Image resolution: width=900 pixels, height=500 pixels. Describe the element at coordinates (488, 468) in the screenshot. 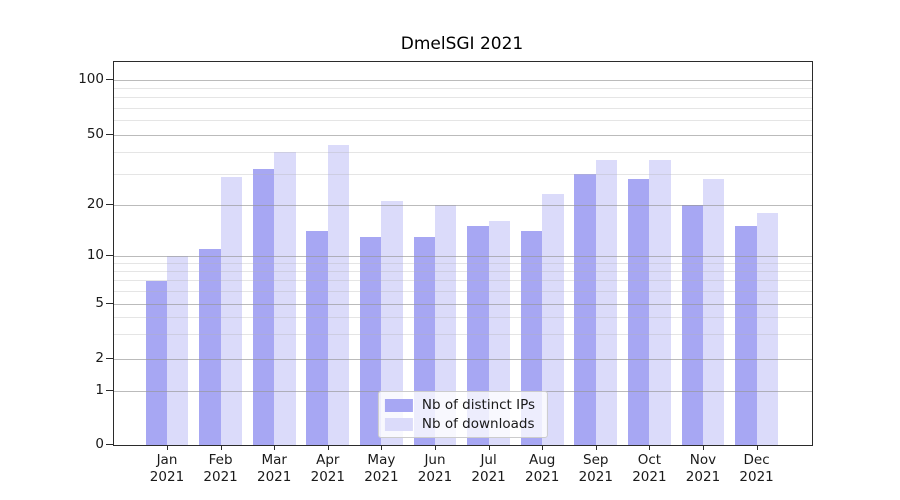

I see `x-tick-label: Jul 2021` at that location.